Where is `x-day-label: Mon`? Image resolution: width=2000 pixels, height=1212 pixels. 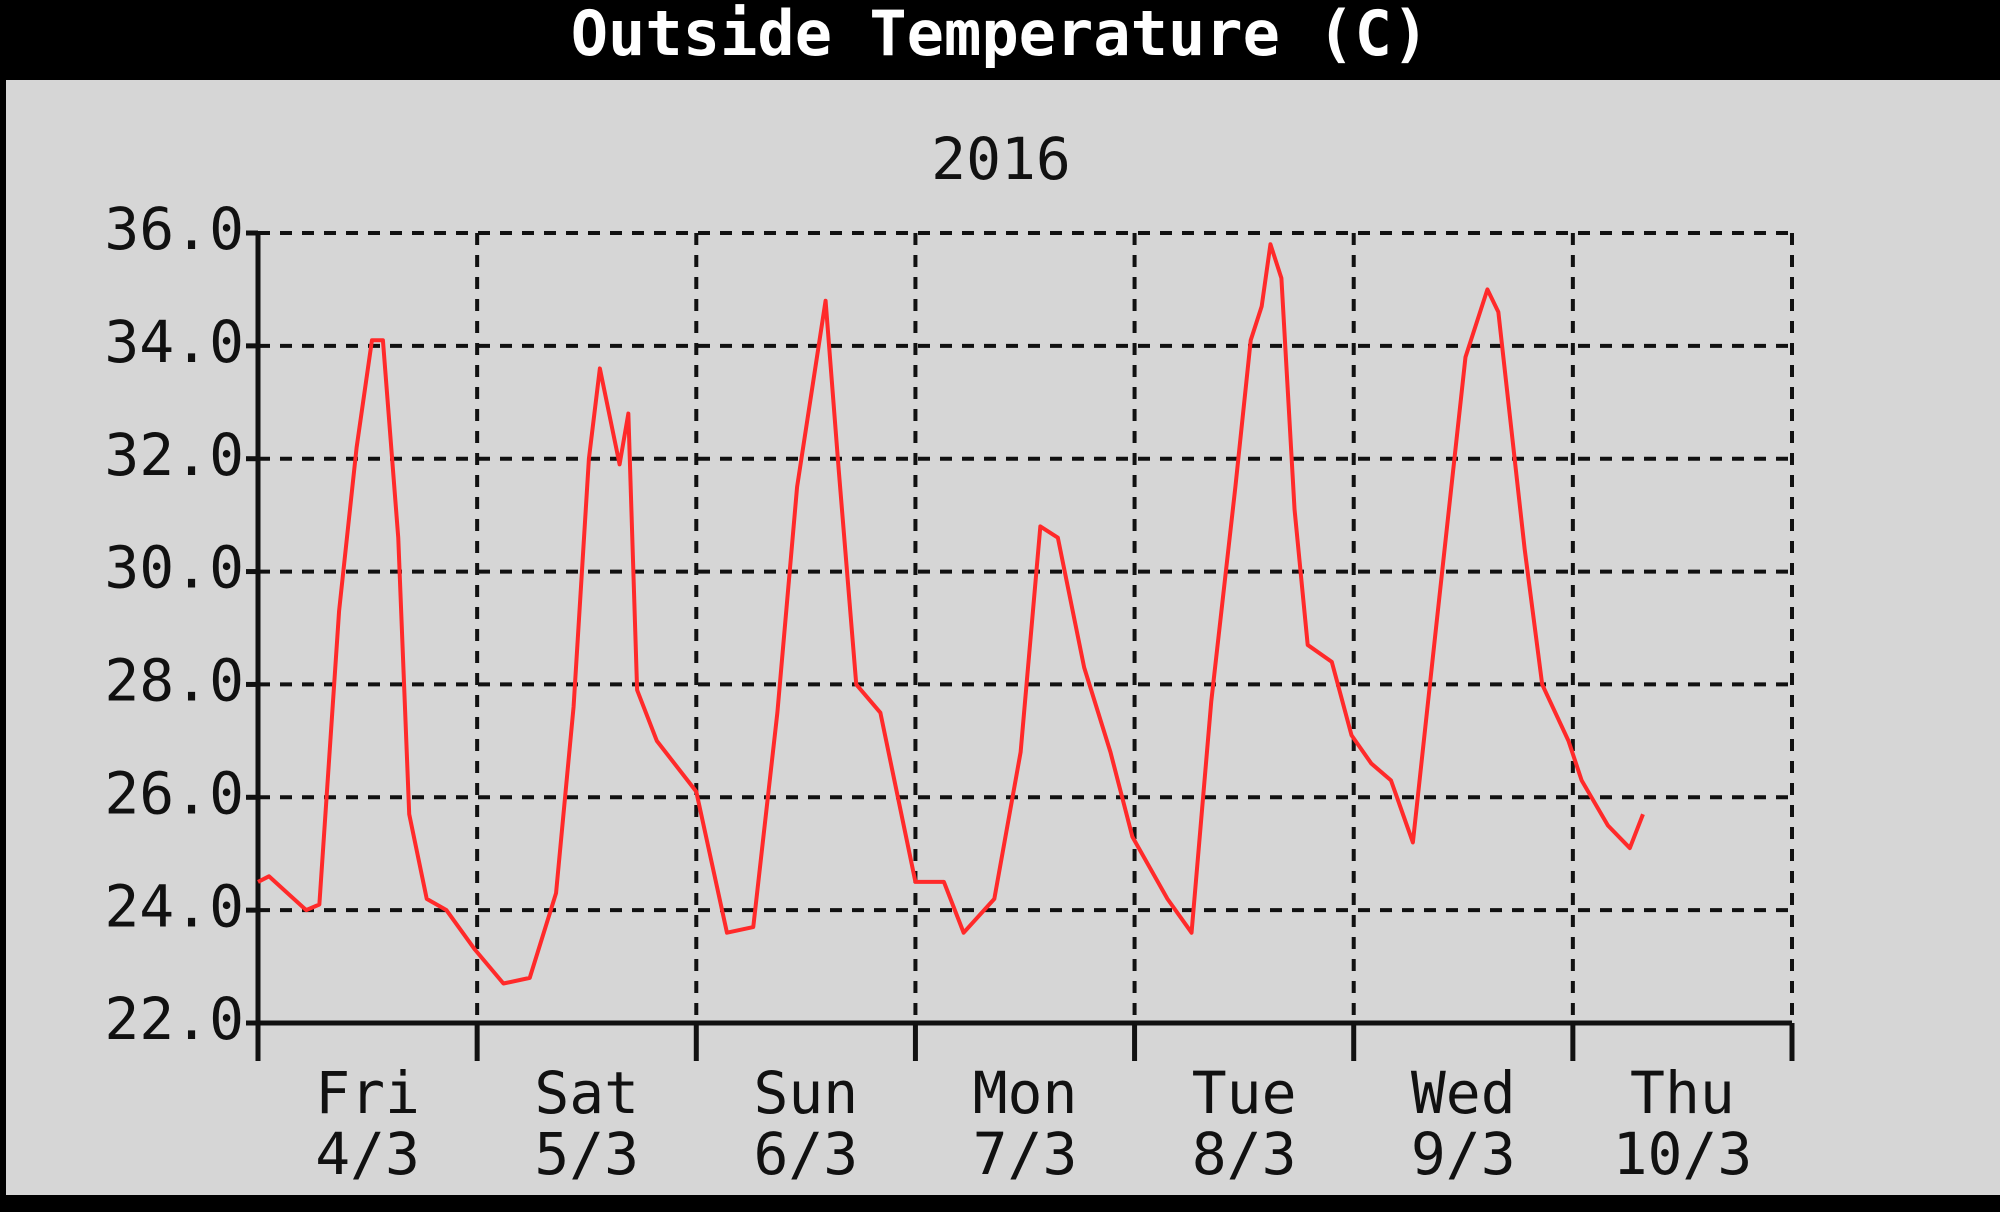
x-day-label: Mon is located at coordinates (1025, 1093).